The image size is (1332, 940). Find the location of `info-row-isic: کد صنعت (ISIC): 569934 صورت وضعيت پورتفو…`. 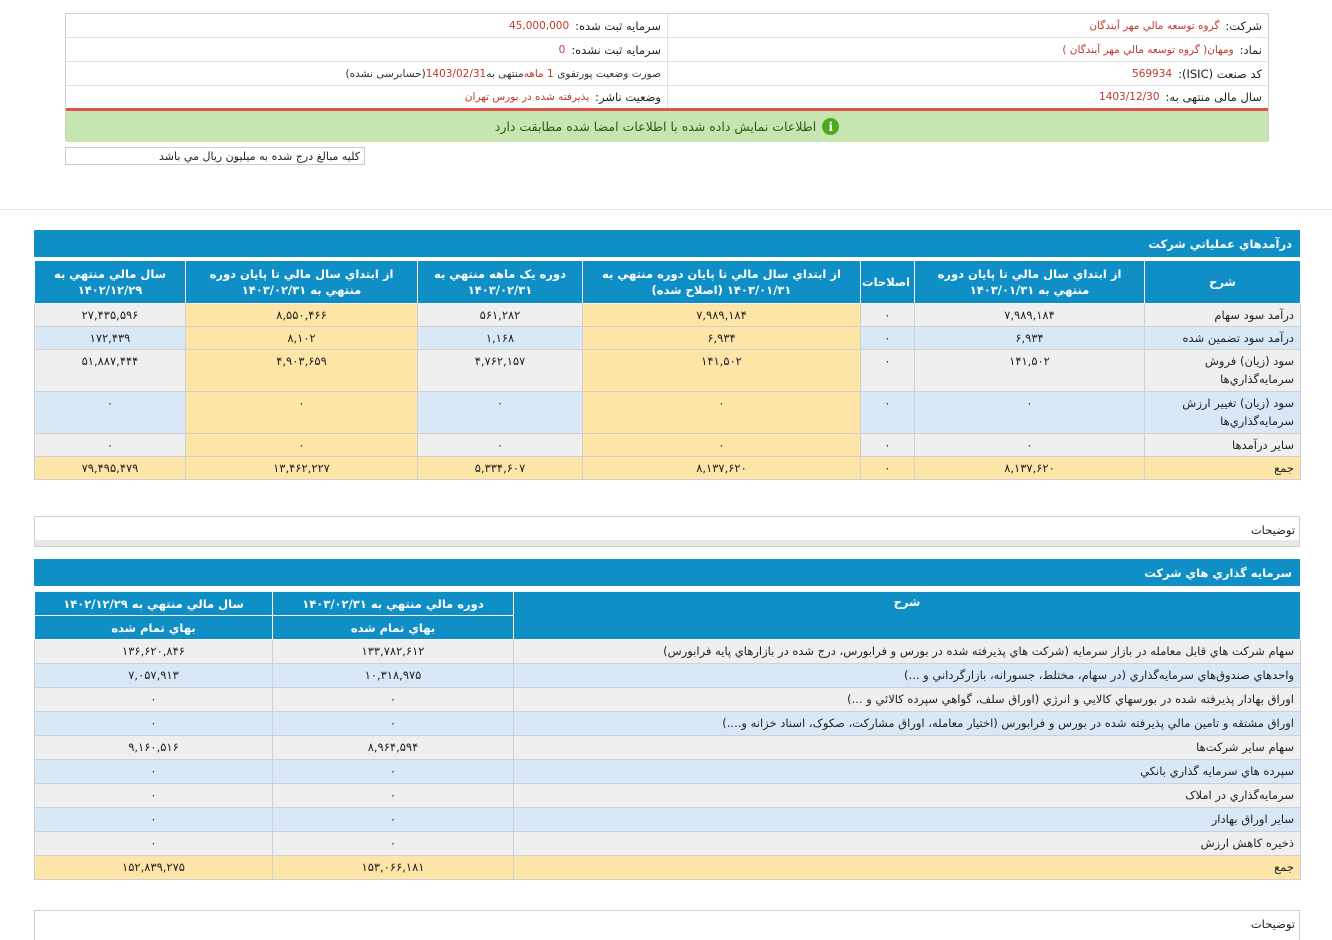

info-row-isic: کد صنعت (ISIC): 569934 صورت وضعيت پورتفو… is located at coordinates (667, 74).